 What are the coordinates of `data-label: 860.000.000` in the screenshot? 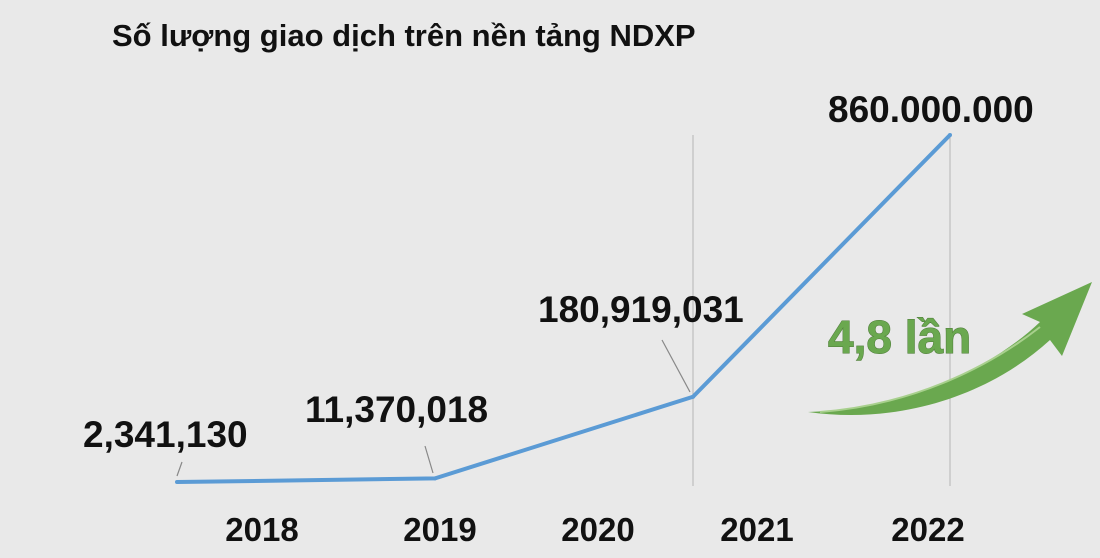 It's located at (931, 109).